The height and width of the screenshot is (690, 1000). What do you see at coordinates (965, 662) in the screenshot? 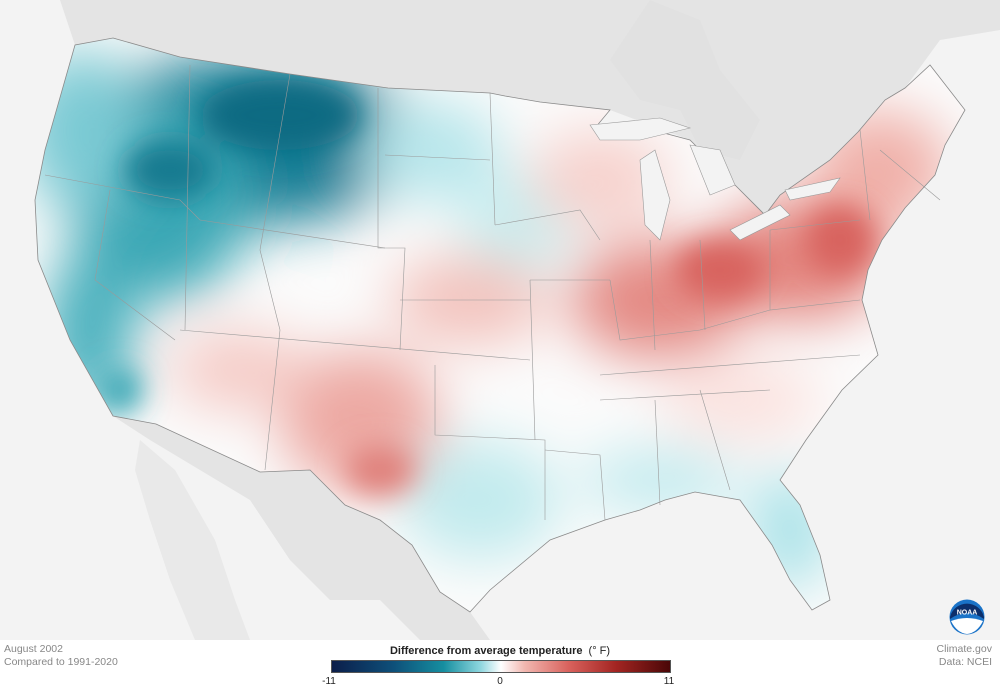
I see `data-credit-label: Data: NCEI` at bounding box center [965, 662].